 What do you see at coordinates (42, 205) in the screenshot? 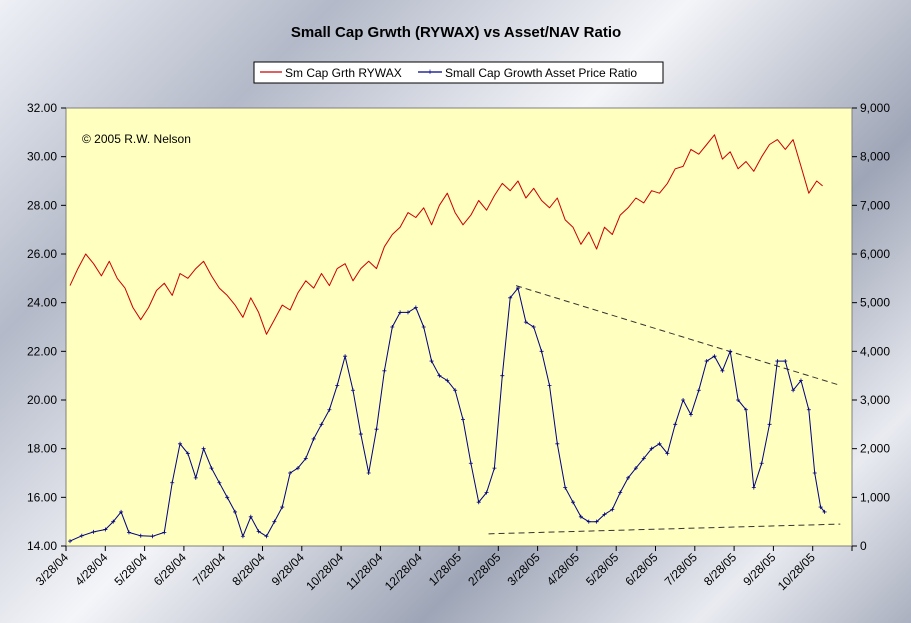
I see `y-left-tick-label: 28.00` at bounding box center [42, 205].